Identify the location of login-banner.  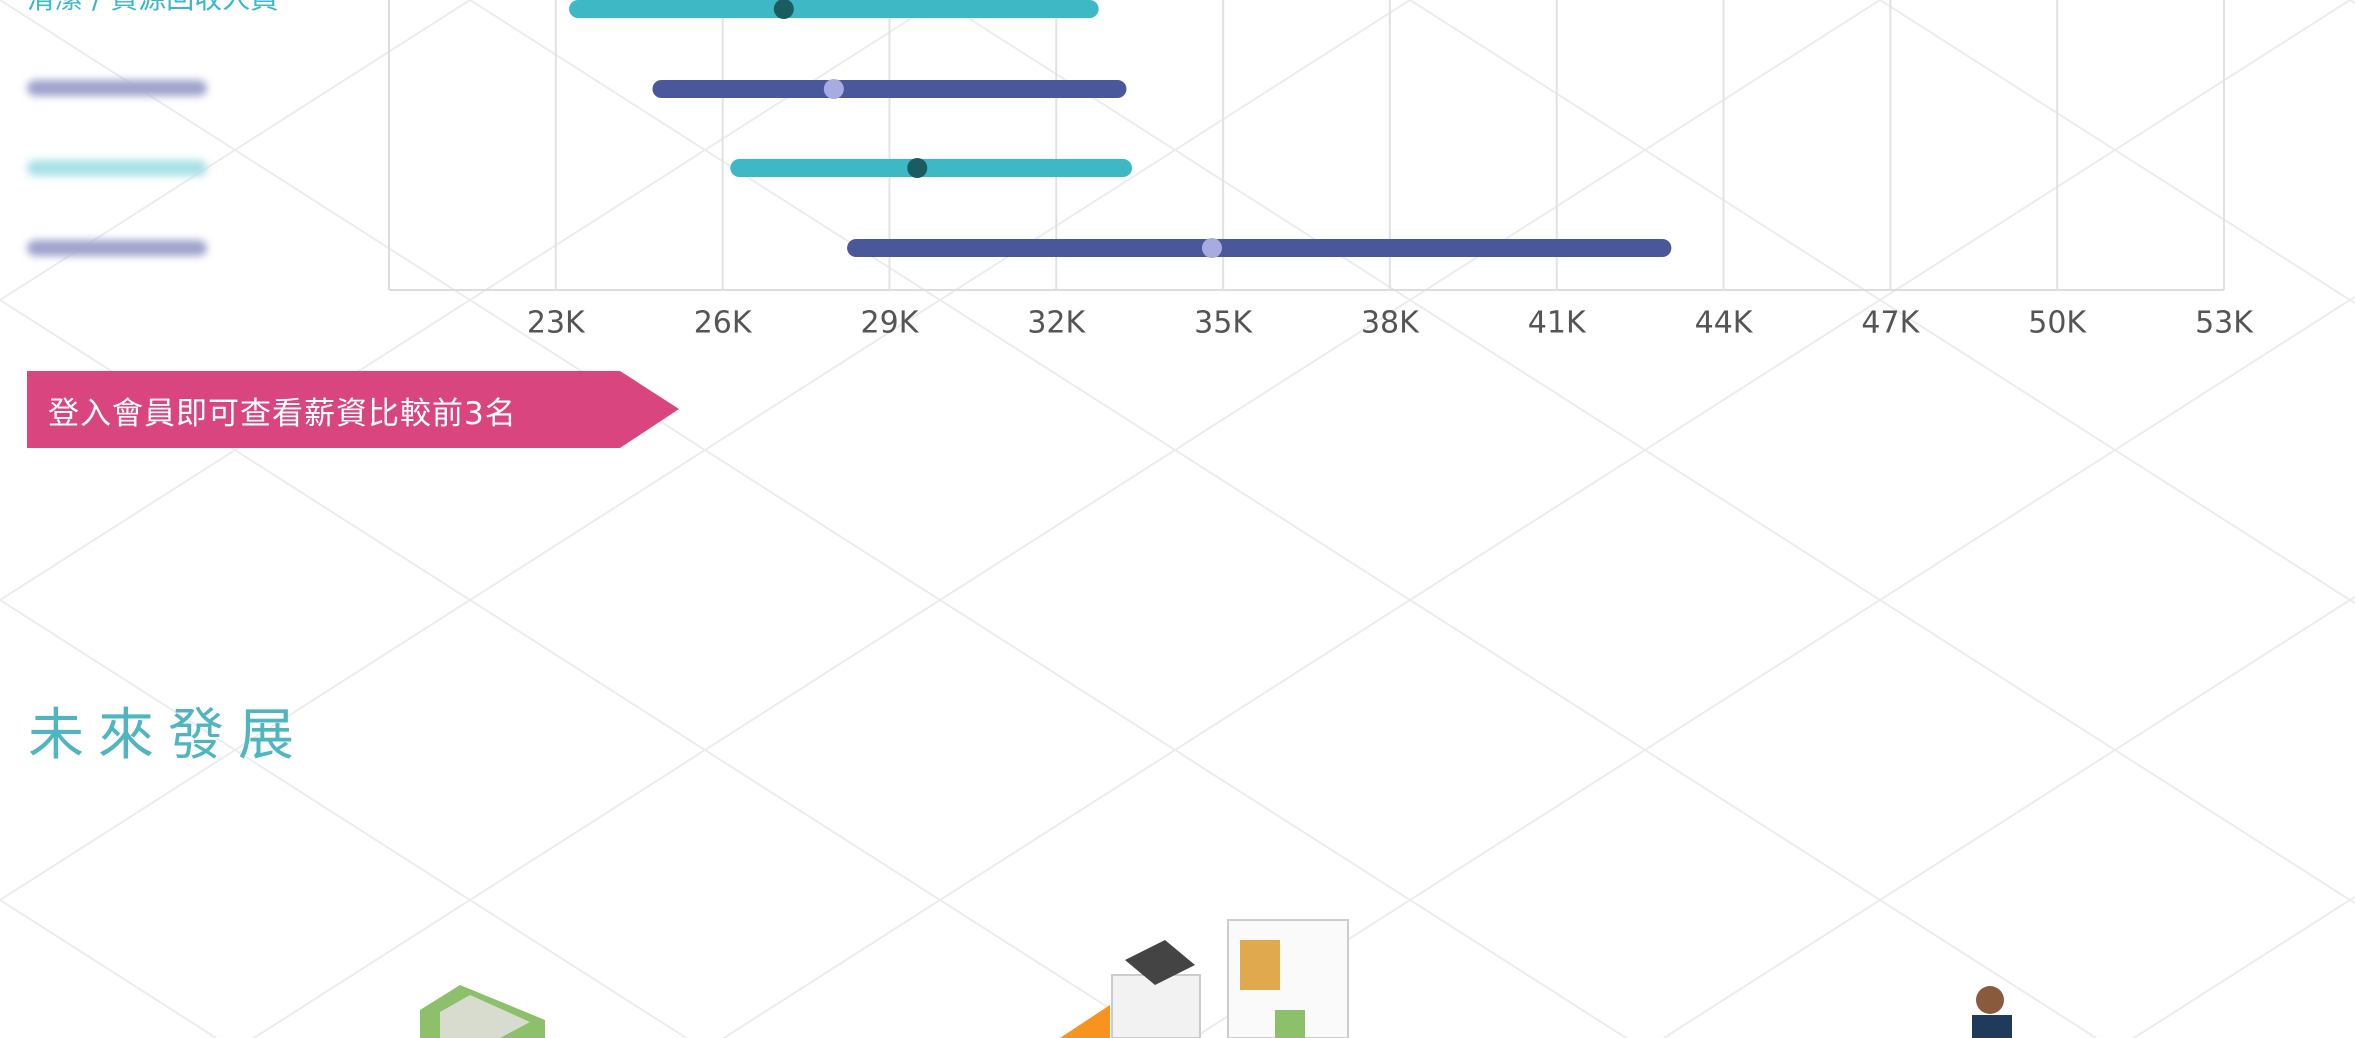
(353, 409).